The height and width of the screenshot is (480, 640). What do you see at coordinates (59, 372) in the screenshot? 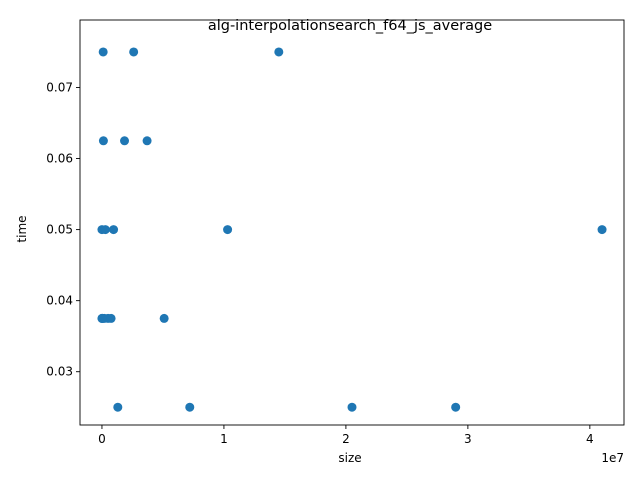
I see `y-tick-label: 0.03` at bounding box center [59, 372].